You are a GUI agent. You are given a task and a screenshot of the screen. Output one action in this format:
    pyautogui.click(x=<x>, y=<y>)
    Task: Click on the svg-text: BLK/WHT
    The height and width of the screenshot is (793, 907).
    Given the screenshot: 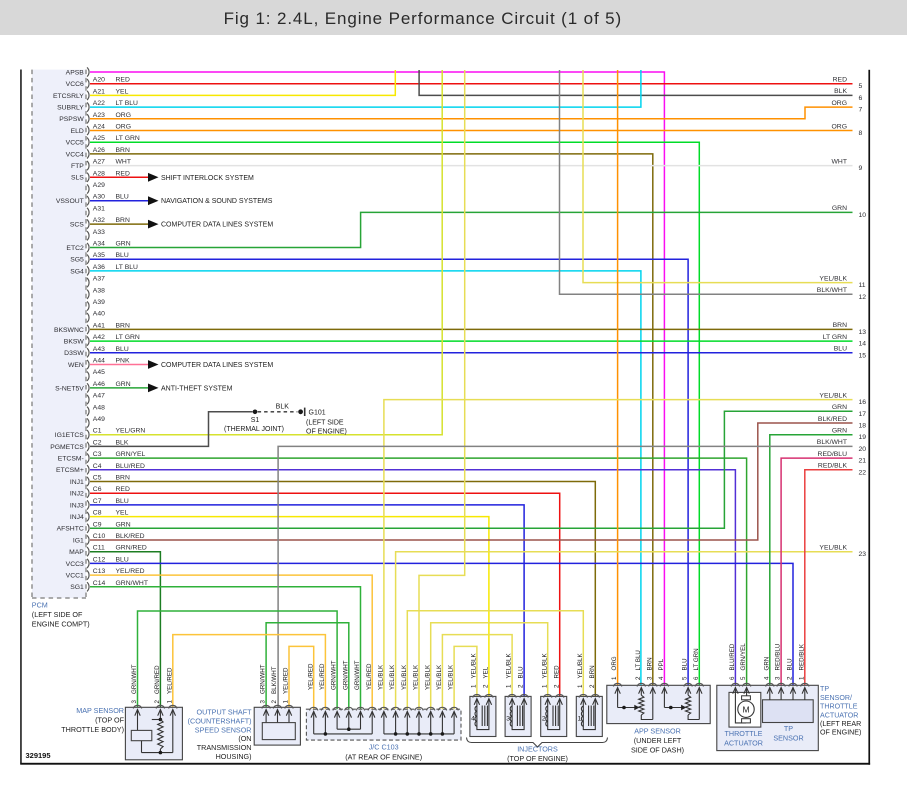 What is the action you would take?
    pyautogui.click(x=832, y=290)
    